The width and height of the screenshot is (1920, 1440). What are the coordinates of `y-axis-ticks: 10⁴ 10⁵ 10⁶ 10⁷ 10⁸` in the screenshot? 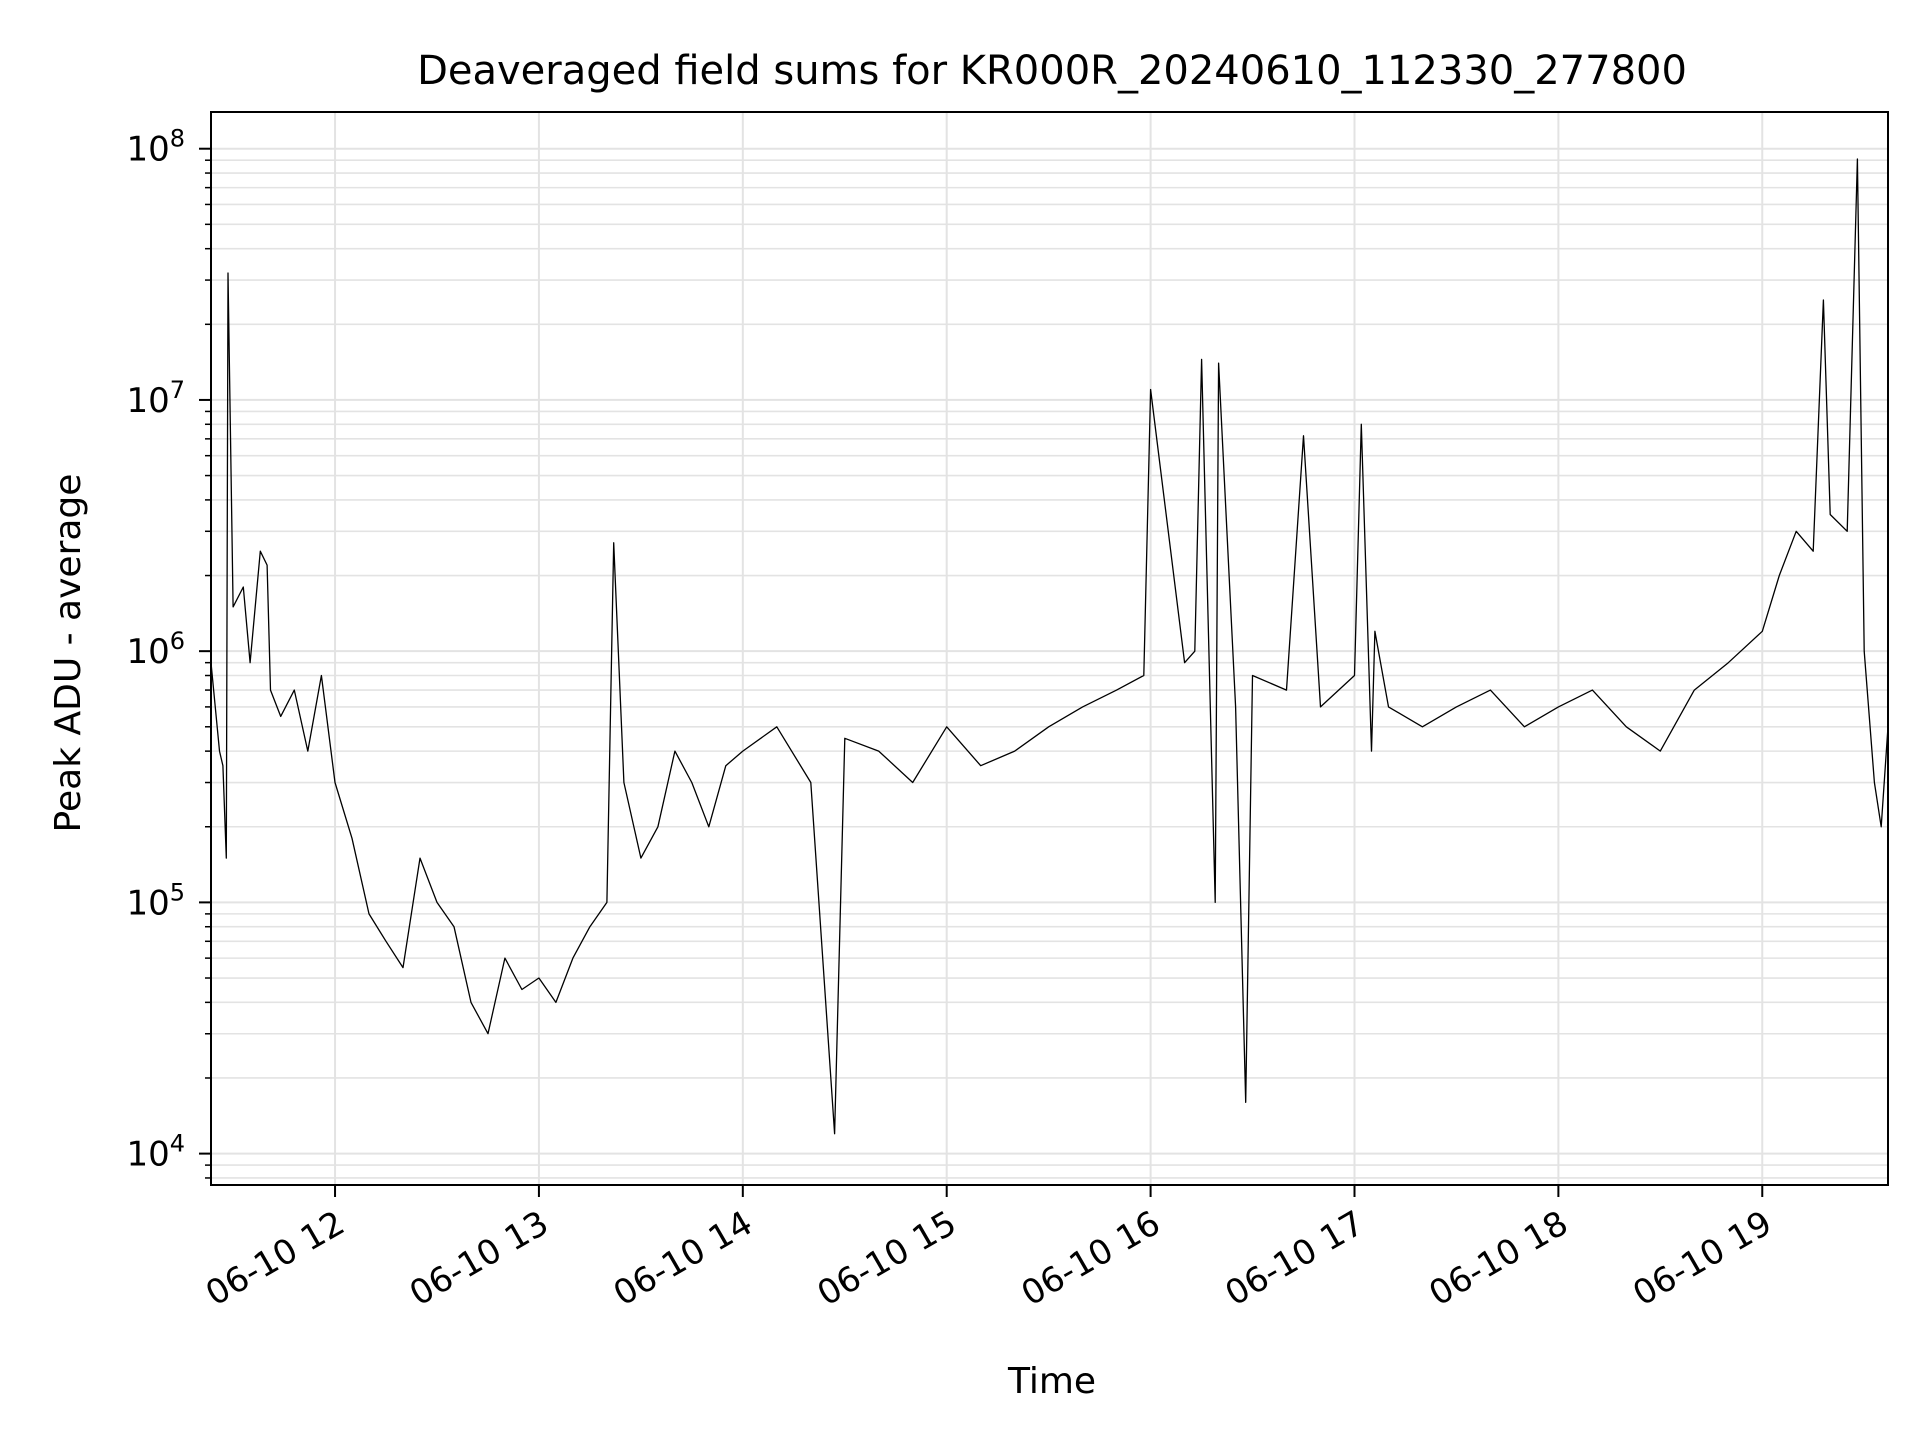 It's located at (168, 652).